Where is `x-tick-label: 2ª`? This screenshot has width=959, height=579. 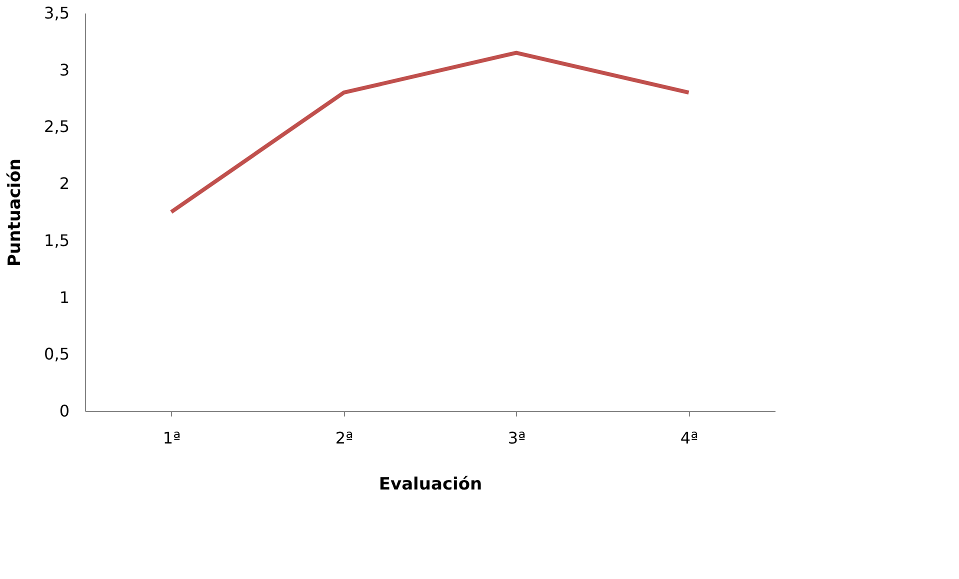
x-tick-label: 2ª is located at coordinates (344, 438).